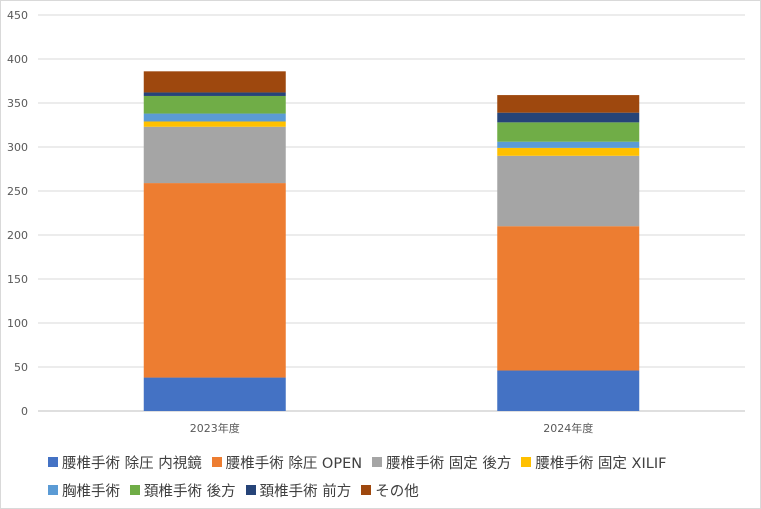 Image resolution: width=761 pixels, height=509 pixels. What do you see at coordinates (17, 279) in the screenshot?
I see `y-tick-label: 150` at bounding box center [17, 279].